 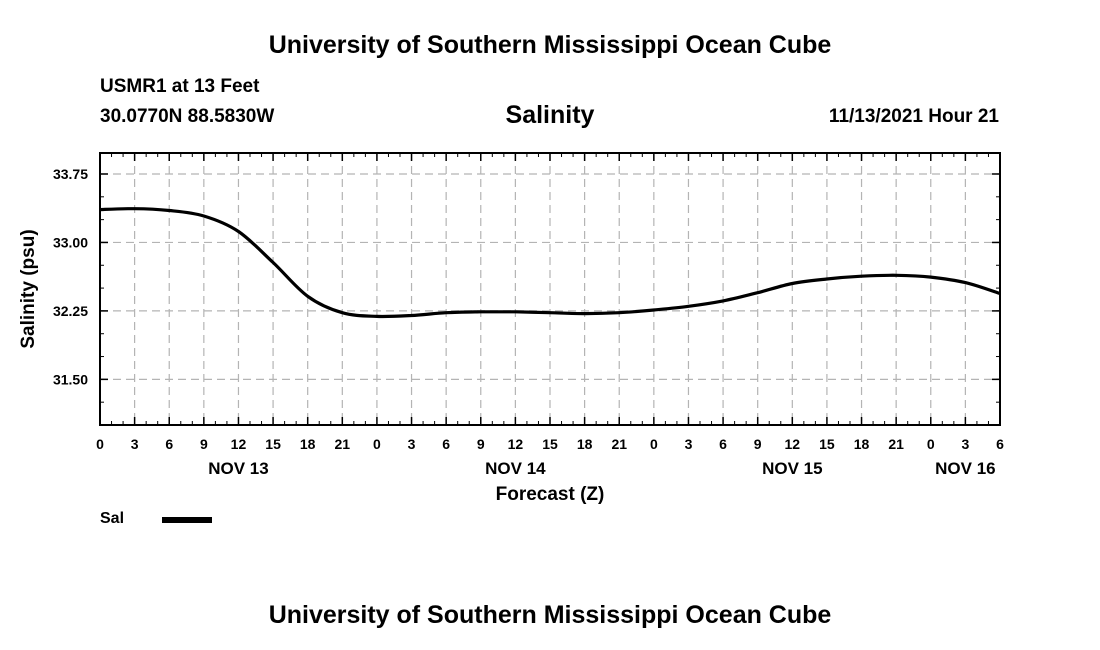 I want to click on date-label: NOV 14, so click(x=515, y=468).